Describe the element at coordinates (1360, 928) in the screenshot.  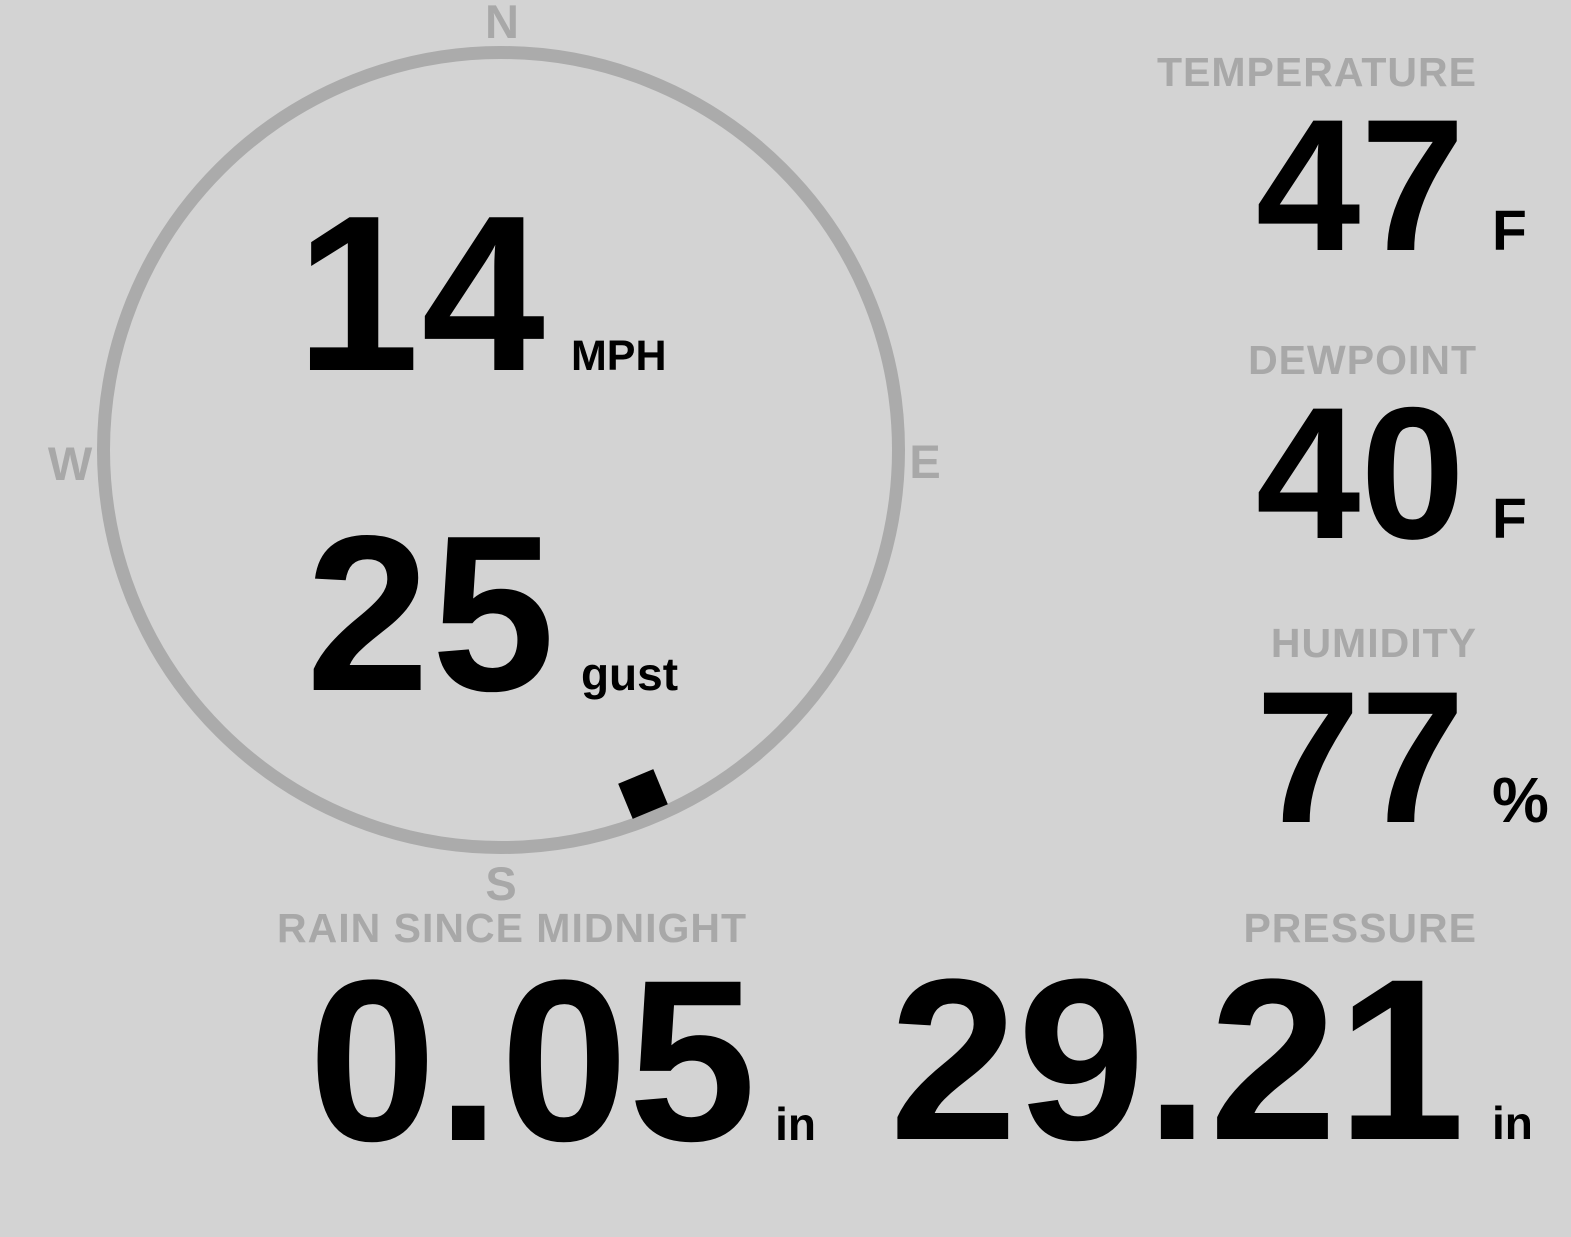
I see `pressure-label: PRESSURE` at that location.